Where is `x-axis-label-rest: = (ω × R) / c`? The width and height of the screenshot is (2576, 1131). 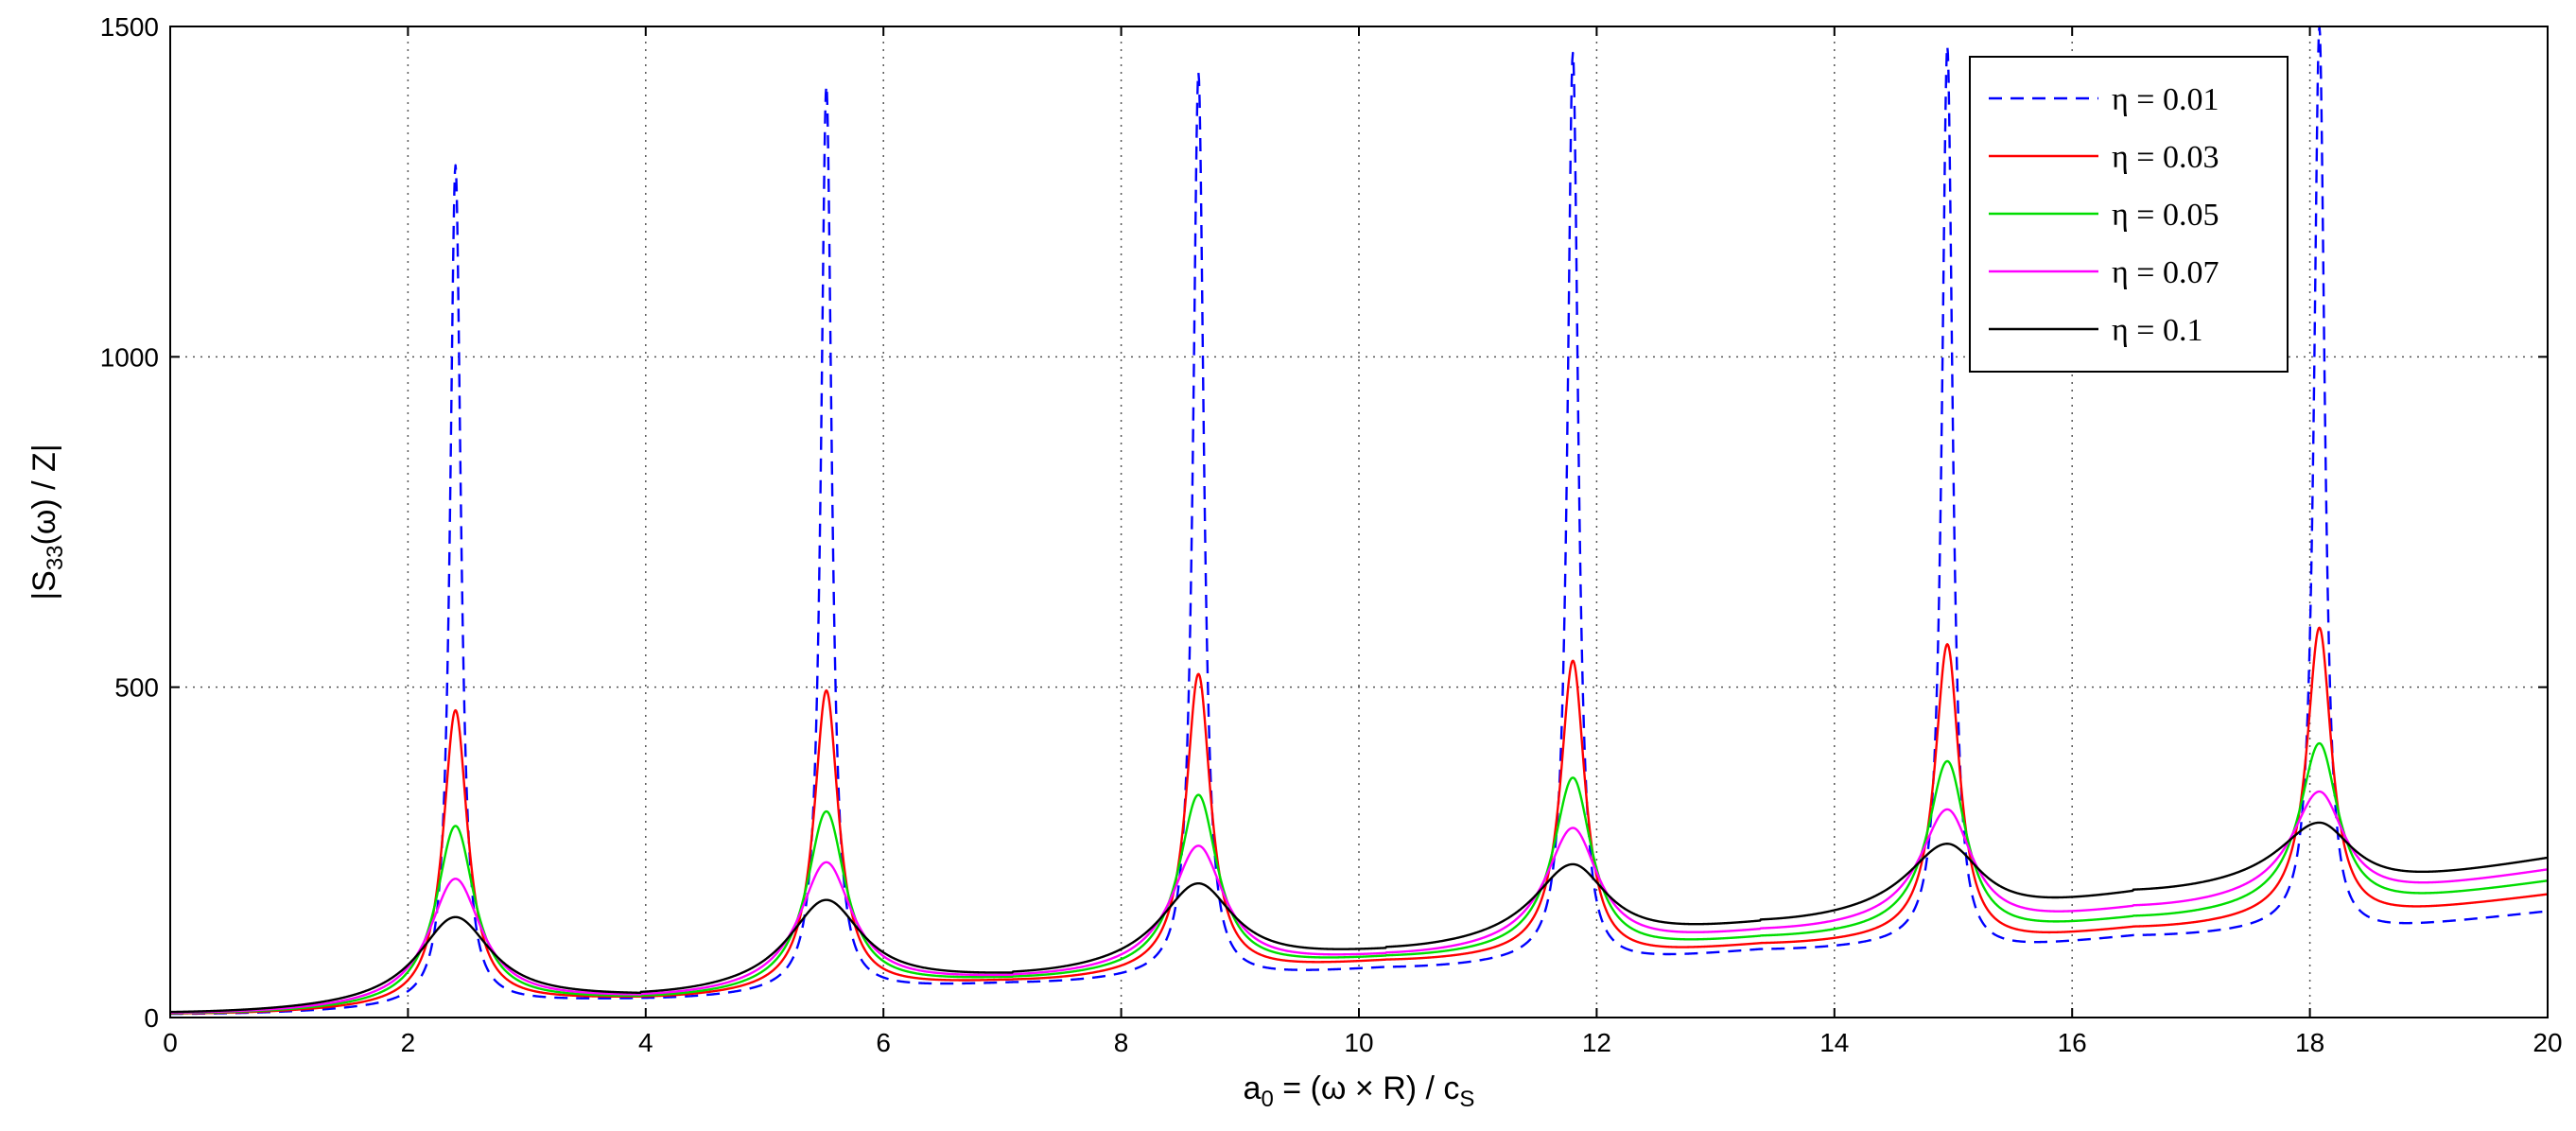
x-axis-label-rest: = (ω × R) / c is located at coordinates (1367, 1088).